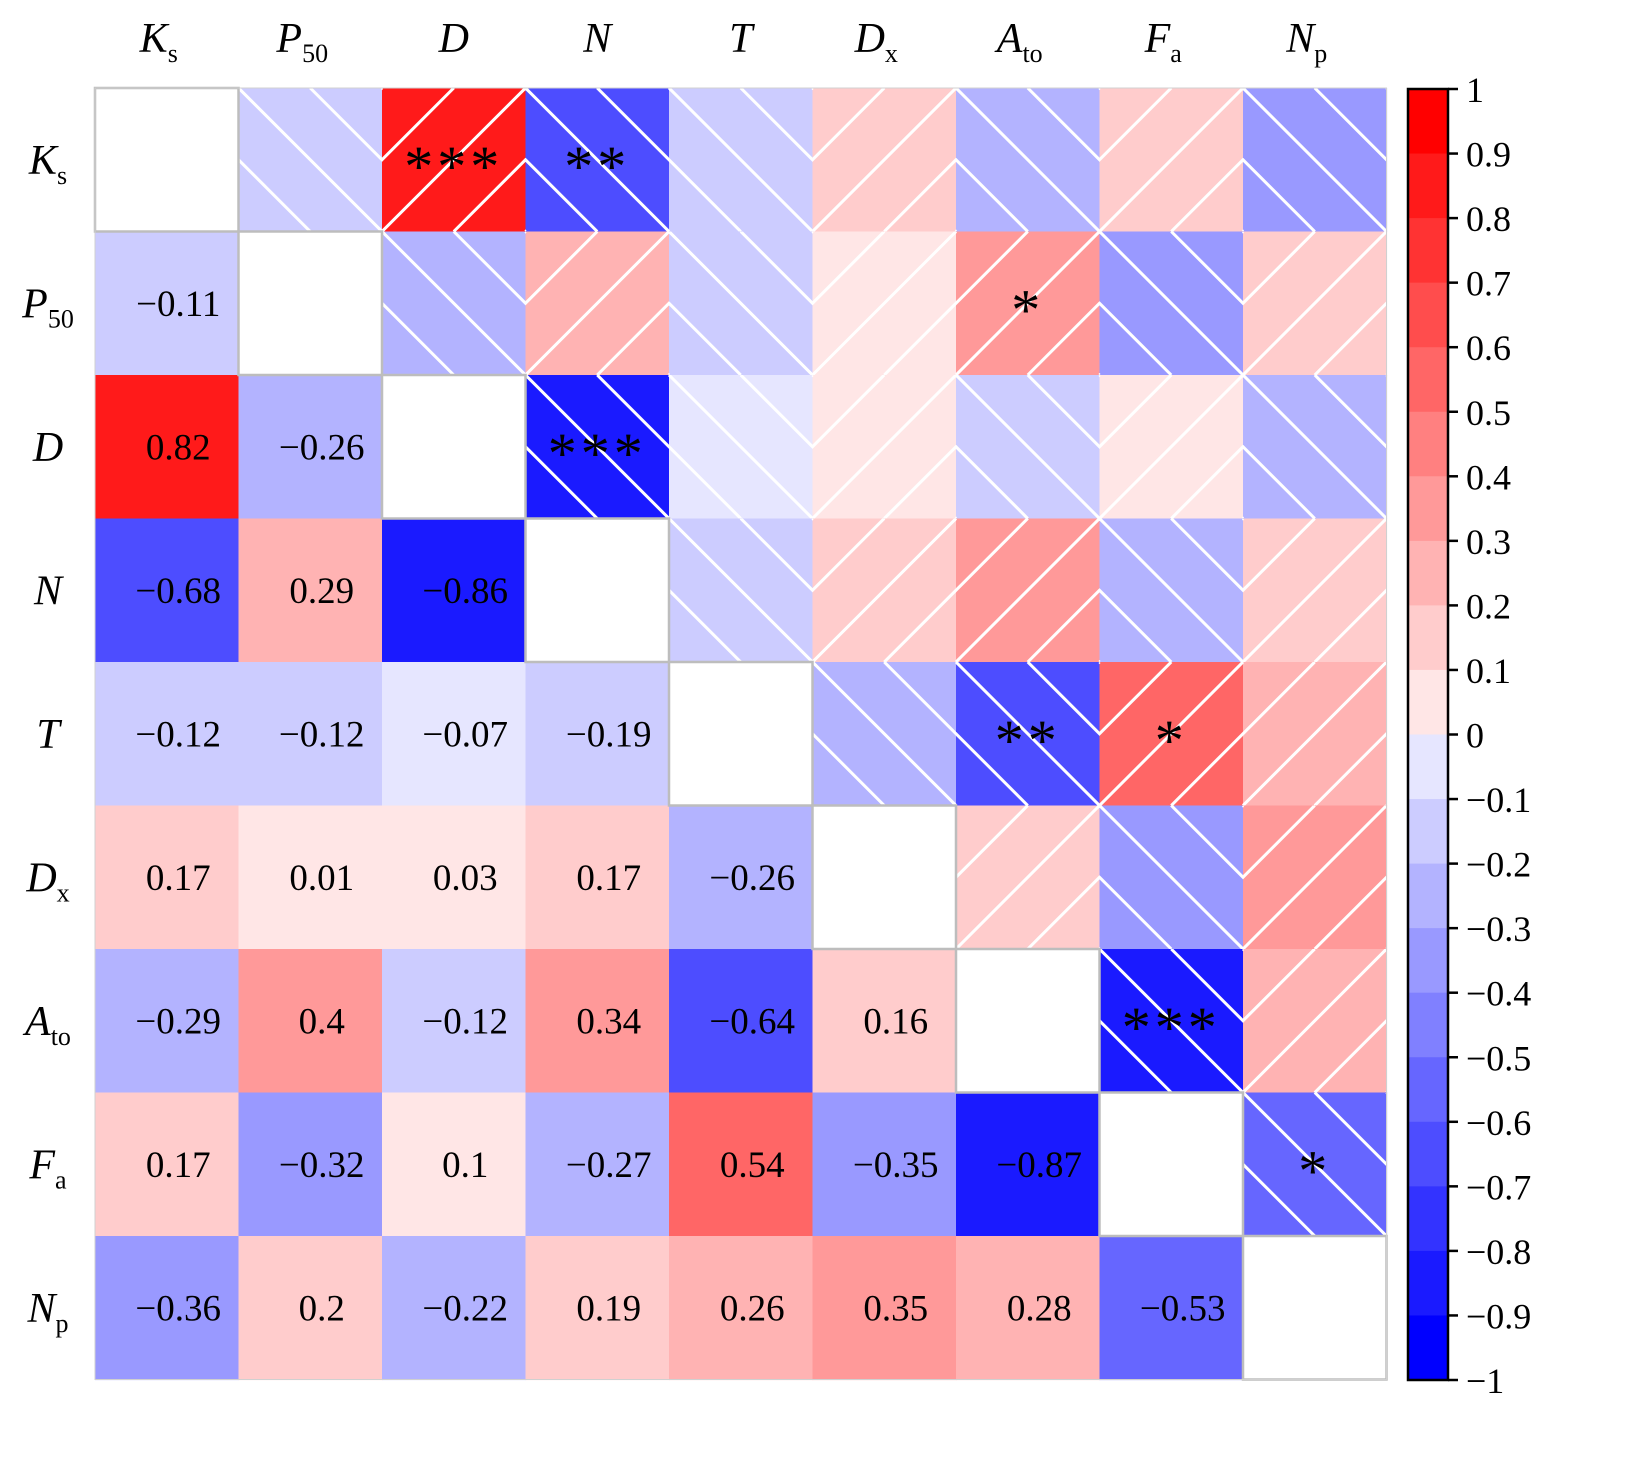 This screenshot has height=1468, width=1631. I want to click on colorbar-tick-label: −0.5, so click(1498, 1058).